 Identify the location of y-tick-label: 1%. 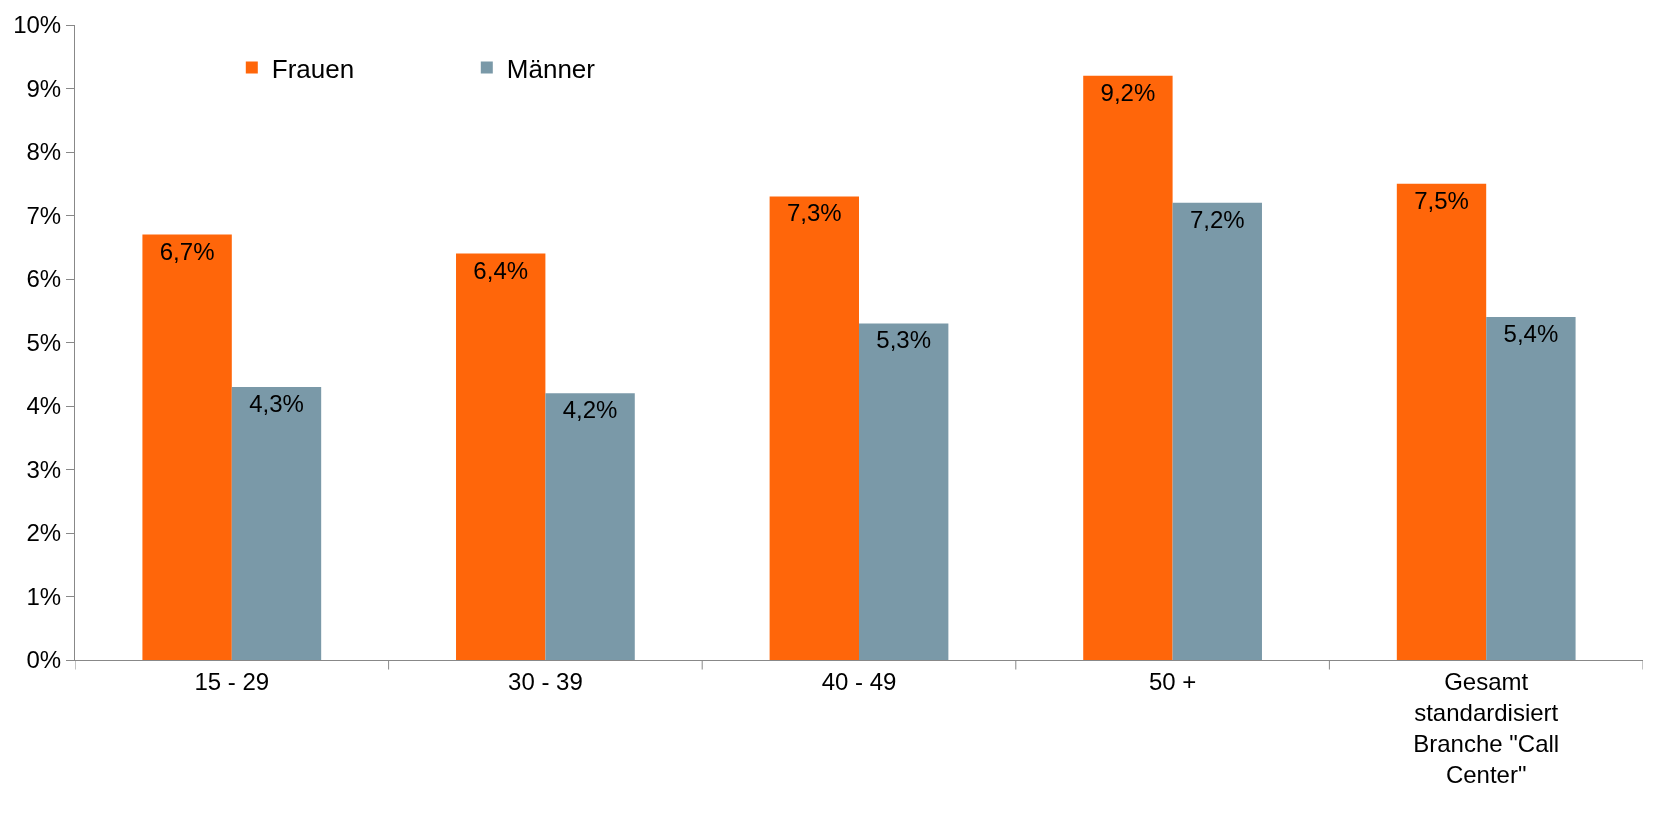
(44, 596).